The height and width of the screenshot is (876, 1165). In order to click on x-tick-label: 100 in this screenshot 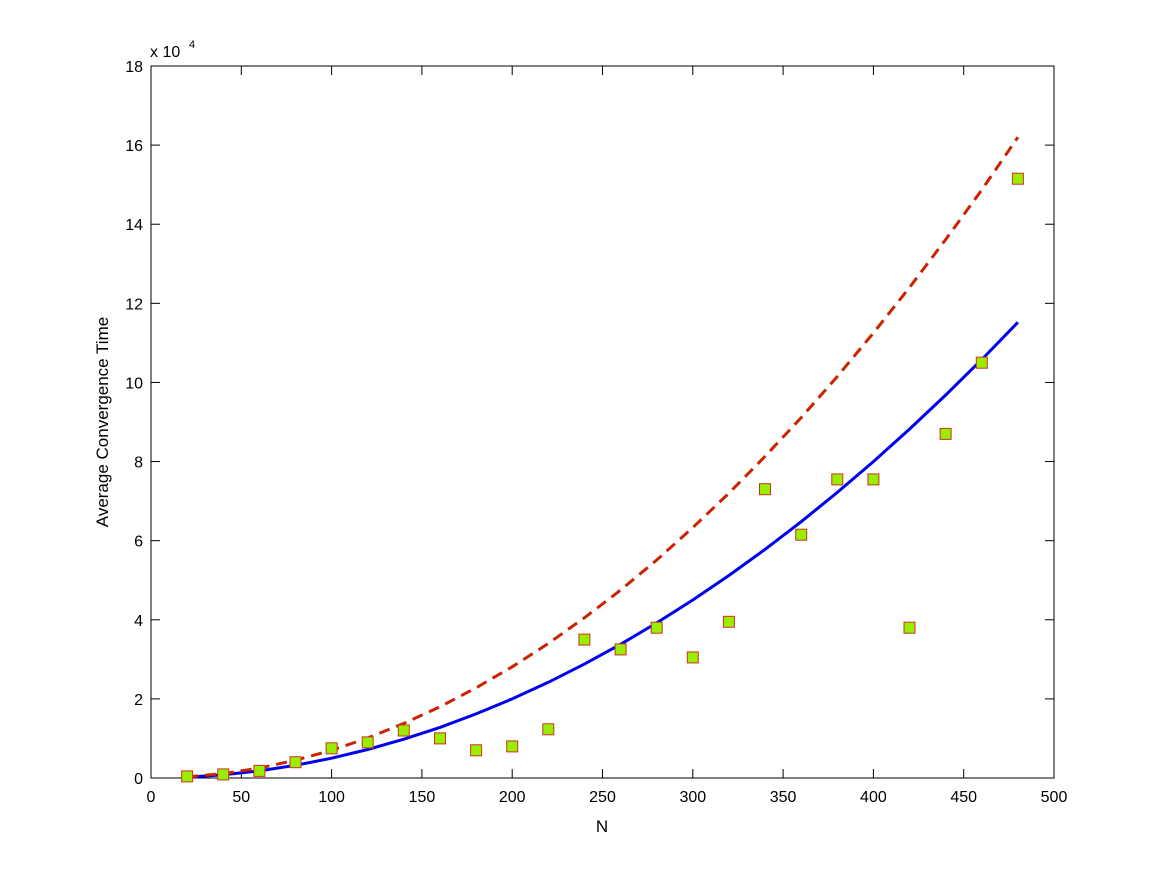, I will do `click(331, 797)`.